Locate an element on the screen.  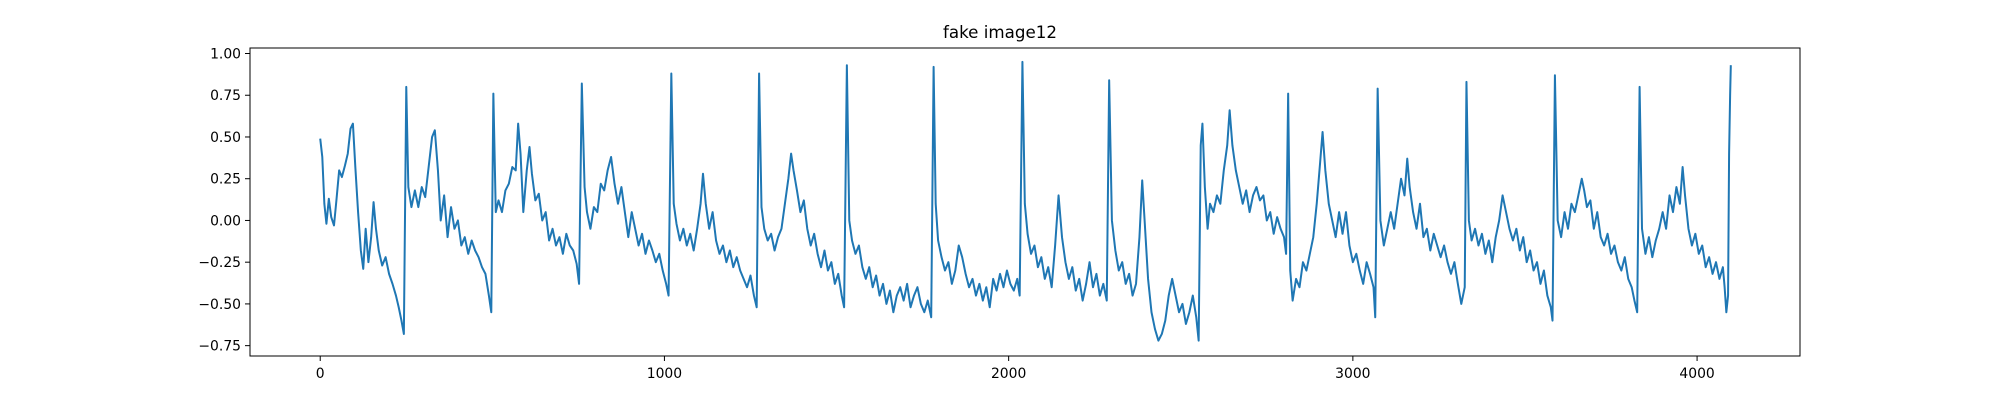
y-tick-label: −0.50 is located at coordinates (219, 305).